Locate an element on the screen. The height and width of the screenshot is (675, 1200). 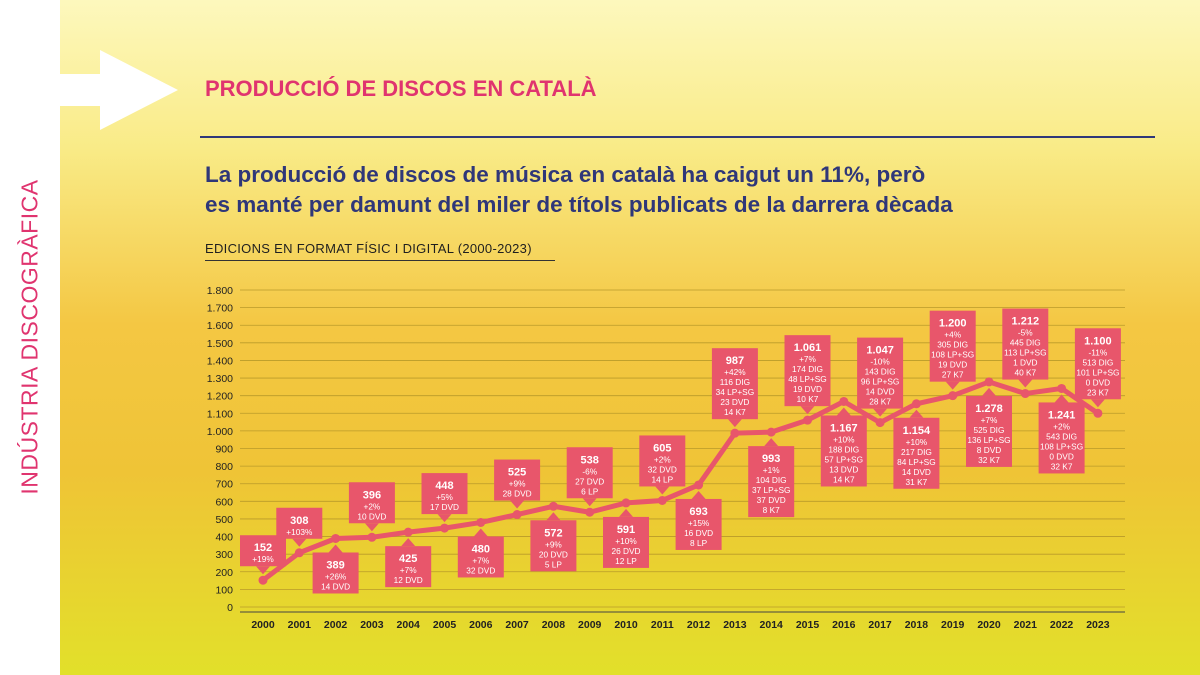
data-label-detail: 12 LP is located at coordinates (626, 561).